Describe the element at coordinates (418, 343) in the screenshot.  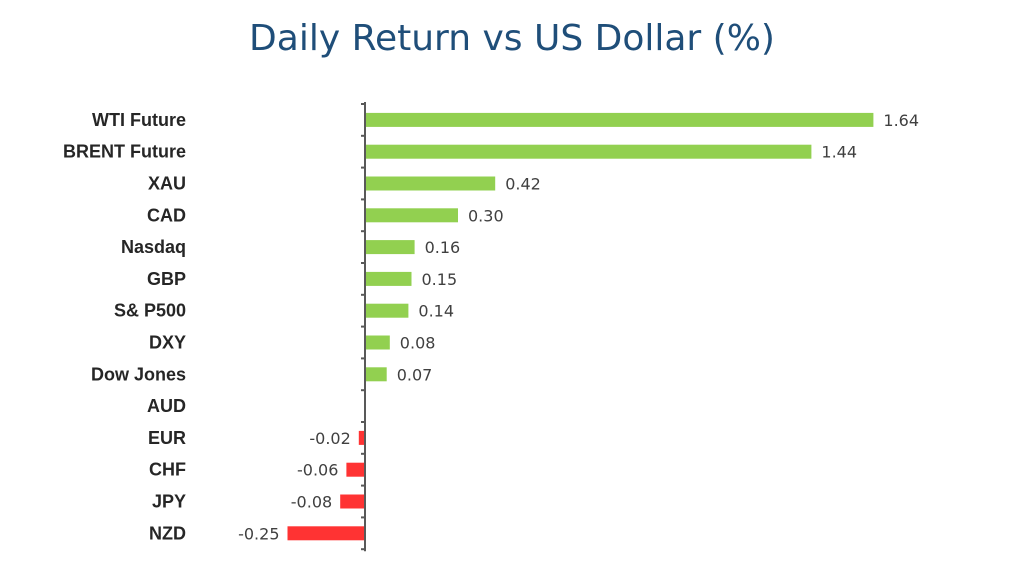
I see `data-label: 0.08` at that location.